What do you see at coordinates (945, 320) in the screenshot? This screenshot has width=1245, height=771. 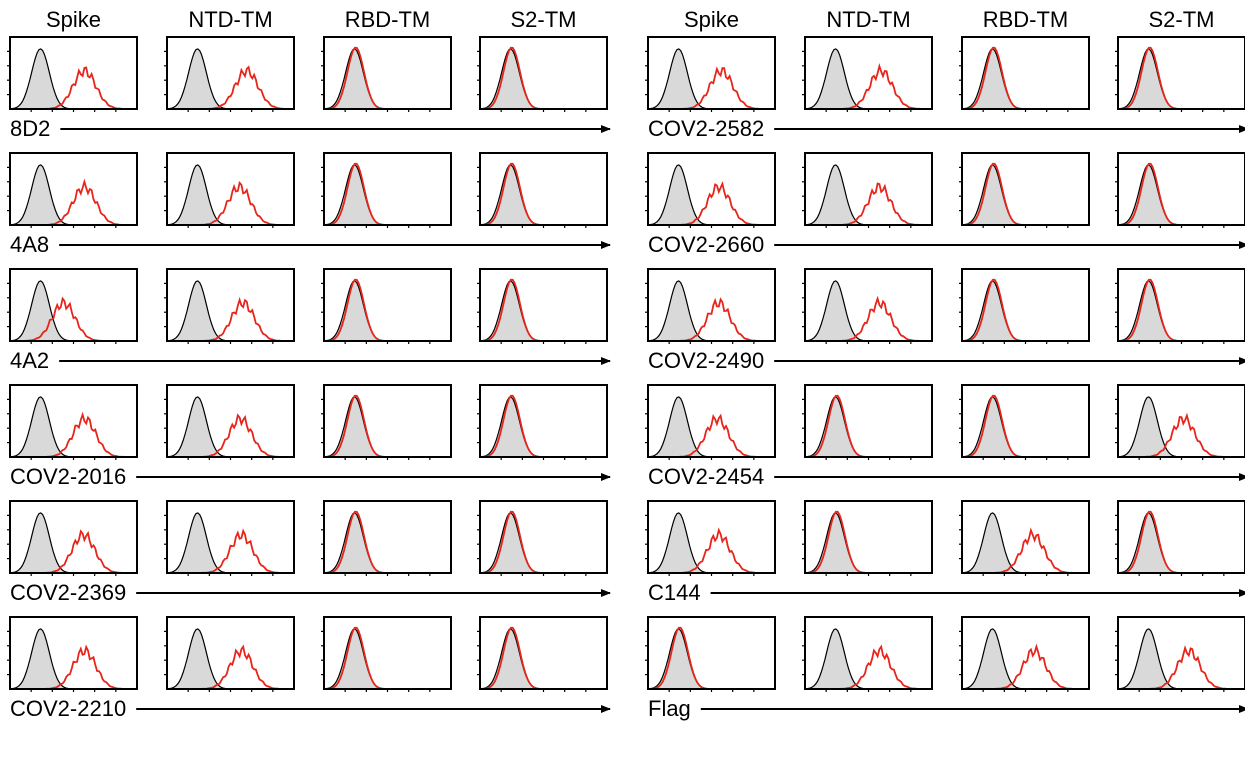 I see `histogram-row: COV2-2490` at bounding box center [945, 320].